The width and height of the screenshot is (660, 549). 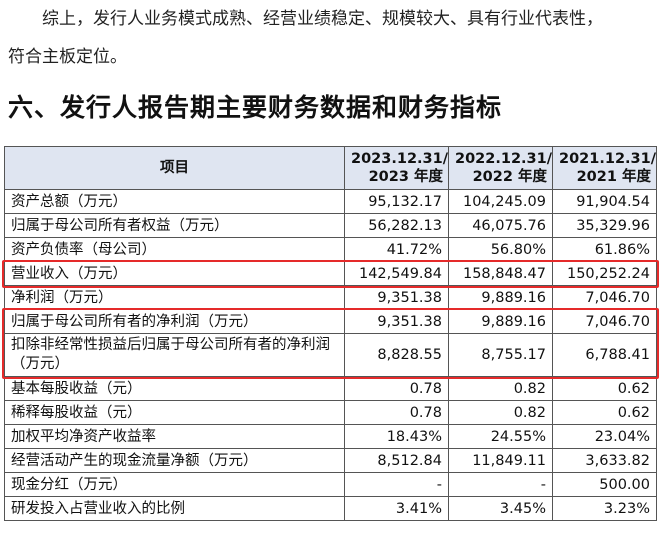 I want to click on row-item-label: 现金分红（万元）, so click(x=174, y=484).